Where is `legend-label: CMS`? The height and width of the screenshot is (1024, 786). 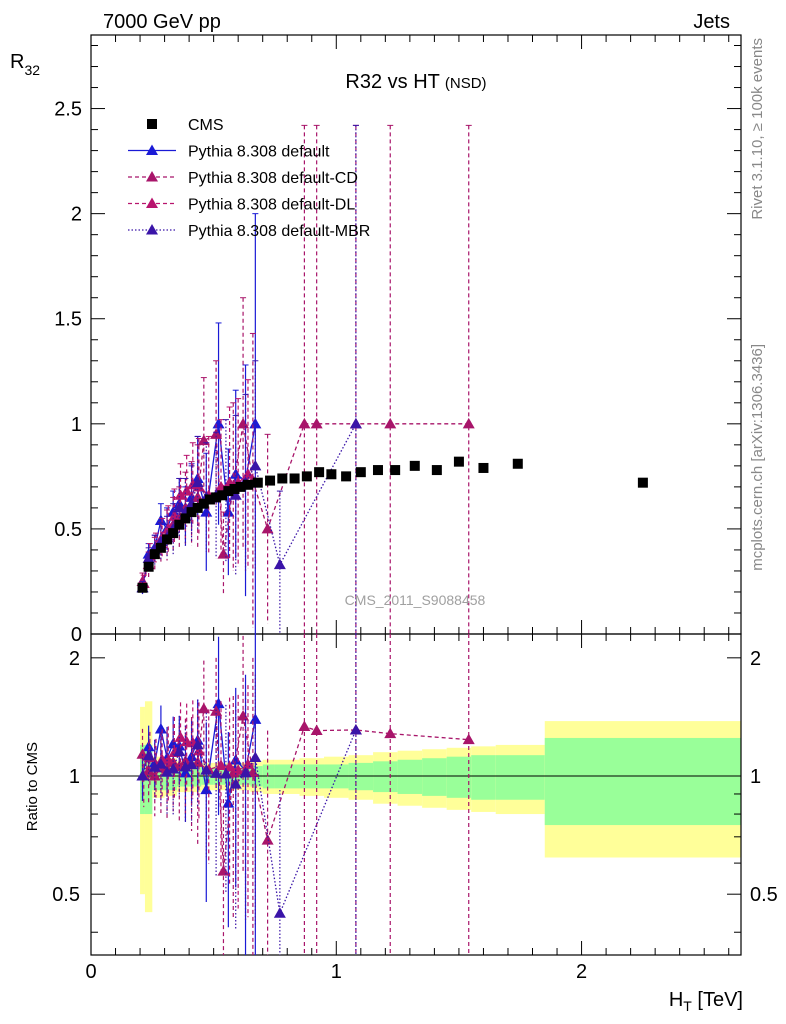 legend-label: CMS is located at coordinates (206, 125).